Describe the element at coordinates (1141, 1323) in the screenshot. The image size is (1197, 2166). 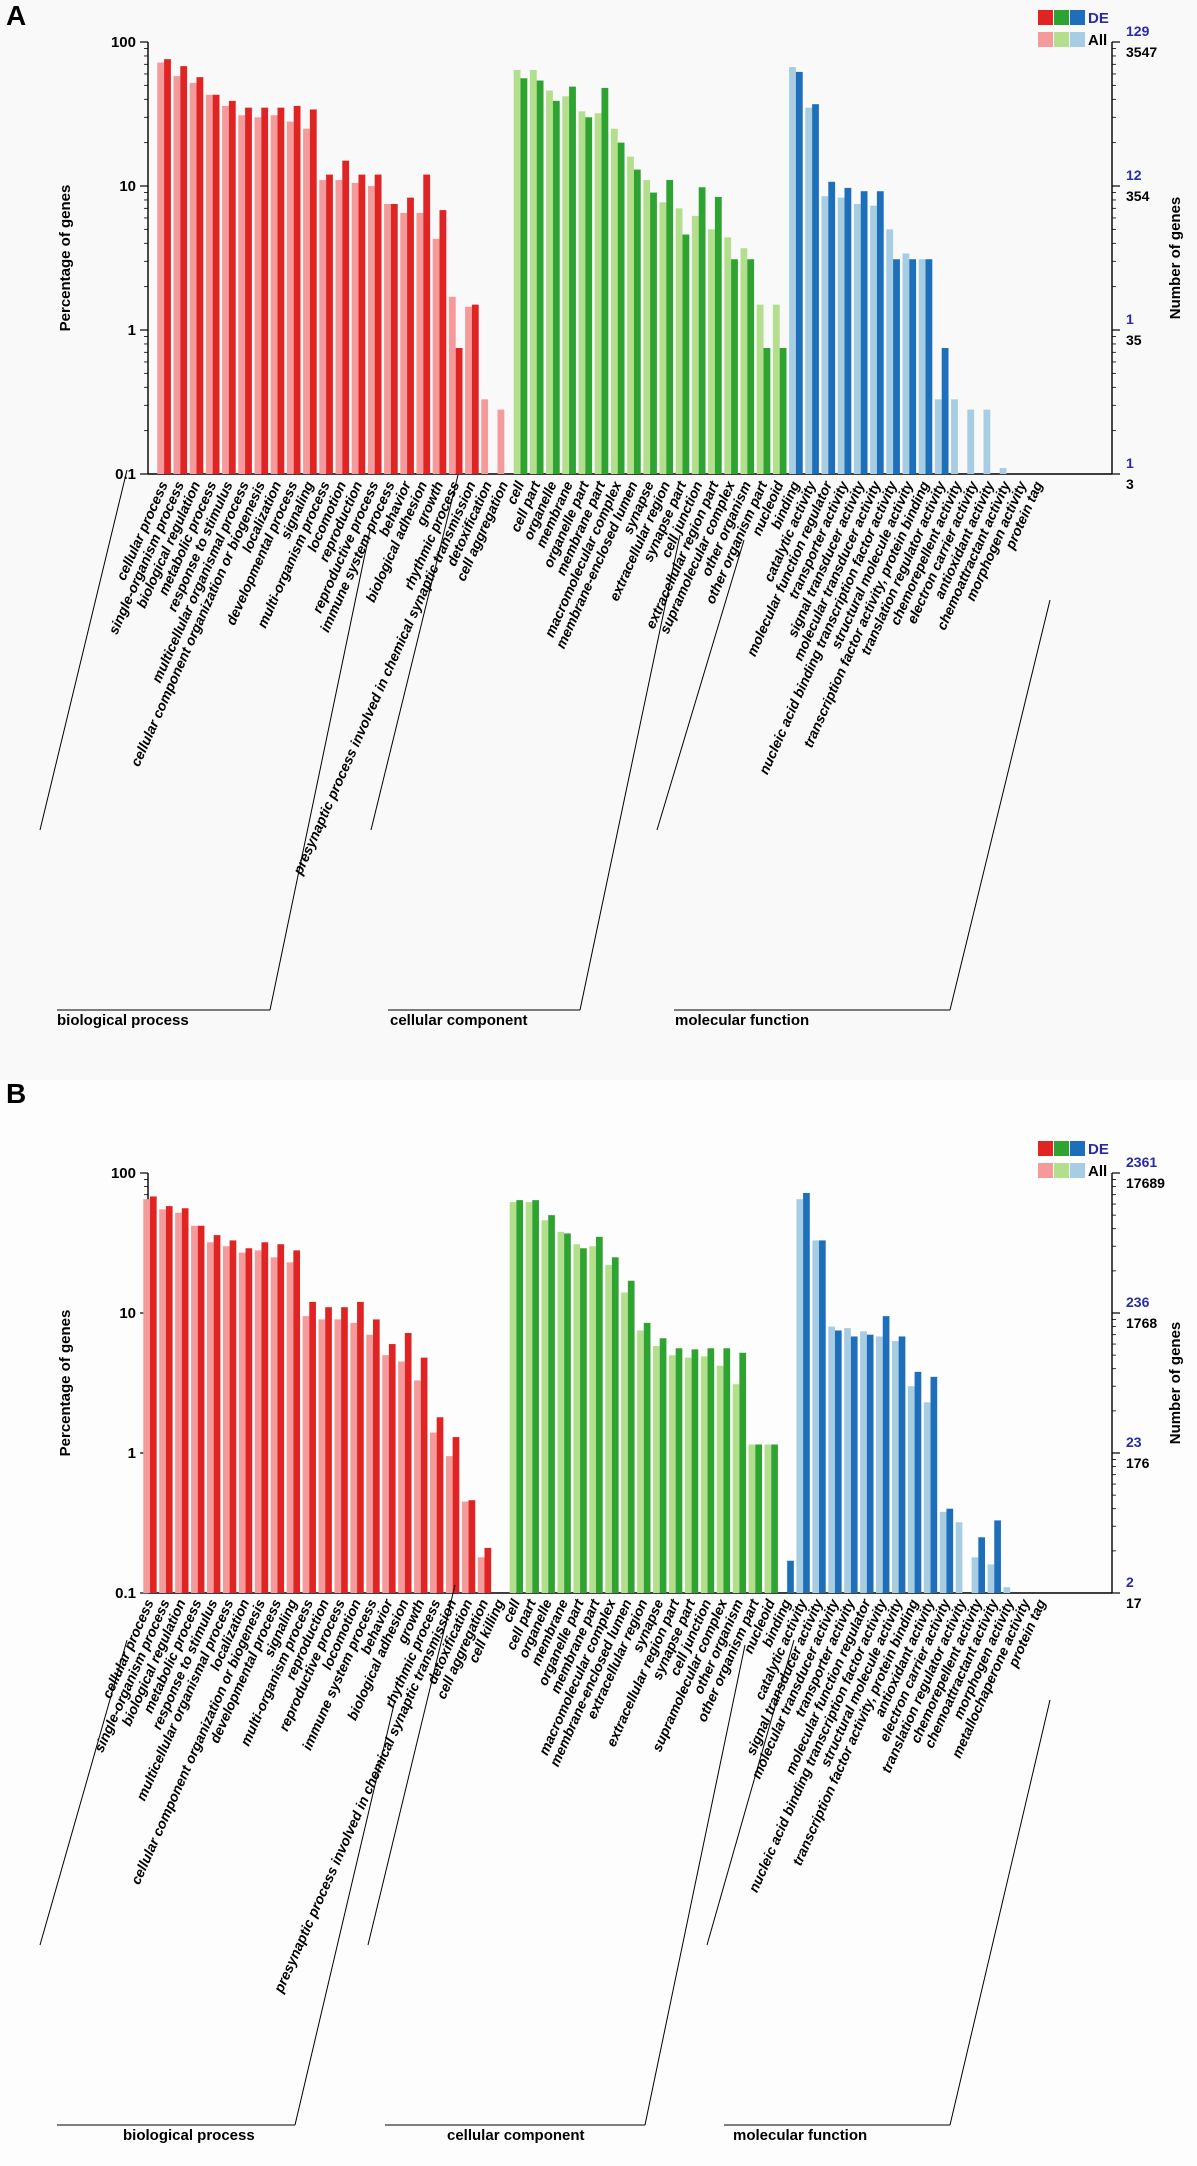
I see `right-tick-label-all: 1768` at that location.